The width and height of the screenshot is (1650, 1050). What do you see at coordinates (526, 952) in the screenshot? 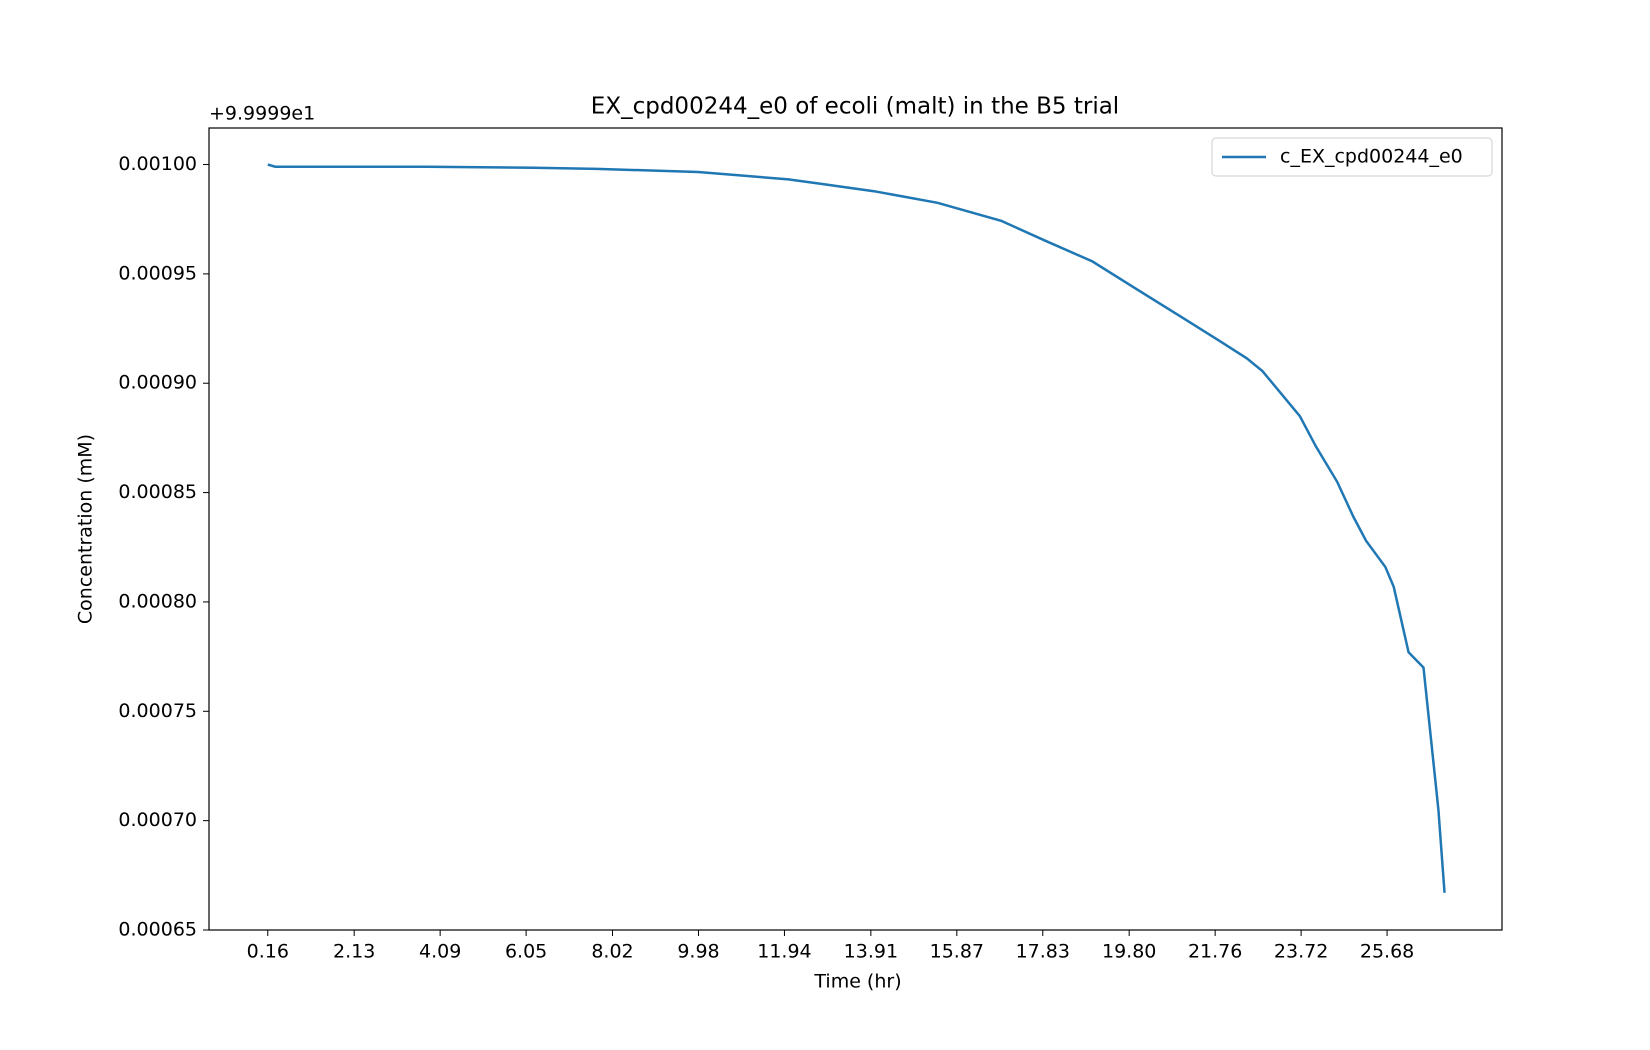
I see `x-tick-label: 6.05` at bounding box center [526, 952].